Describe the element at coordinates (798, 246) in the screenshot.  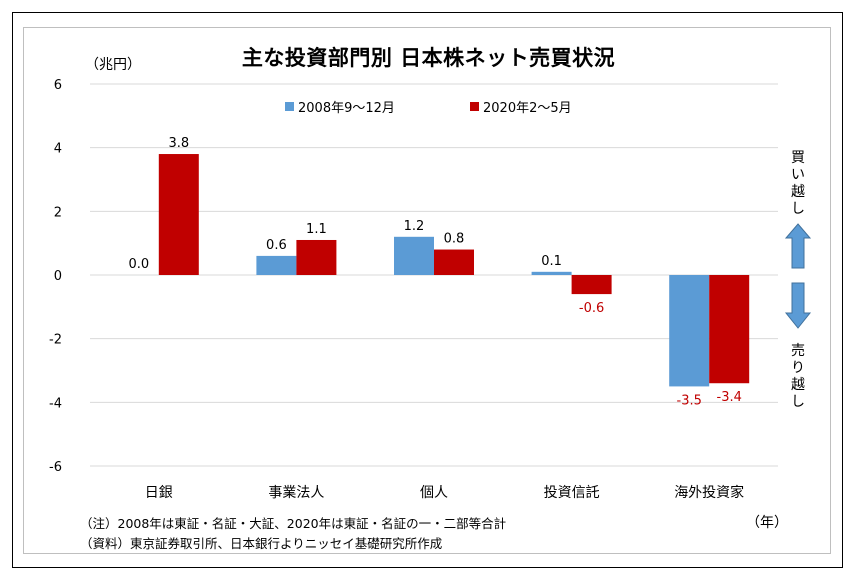
I see `up-arrow-icon` at that location.